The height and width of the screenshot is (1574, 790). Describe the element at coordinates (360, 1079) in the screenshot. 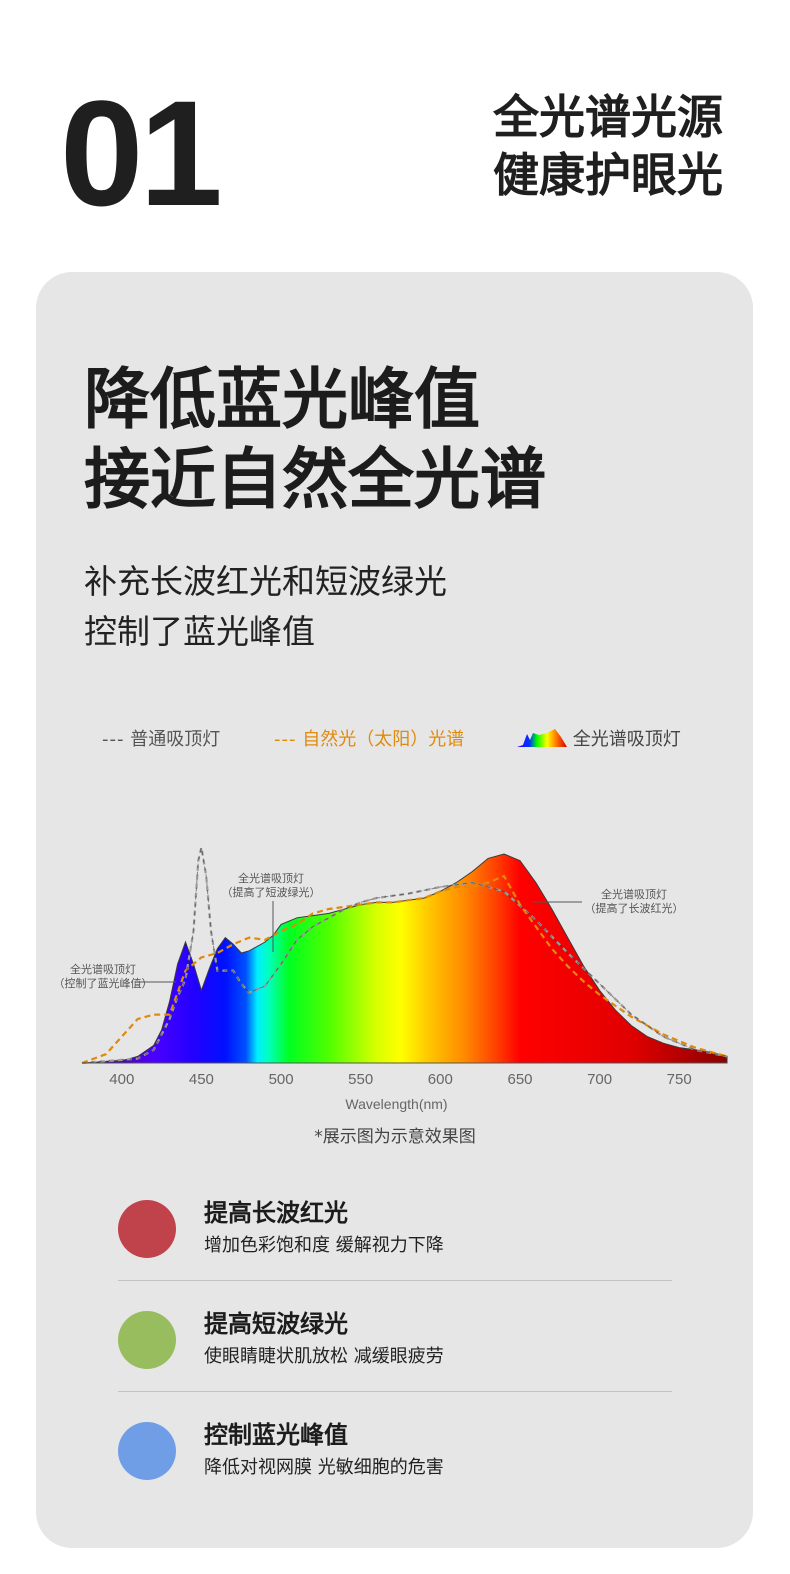

I see `x-tick-label: 550` at that location.